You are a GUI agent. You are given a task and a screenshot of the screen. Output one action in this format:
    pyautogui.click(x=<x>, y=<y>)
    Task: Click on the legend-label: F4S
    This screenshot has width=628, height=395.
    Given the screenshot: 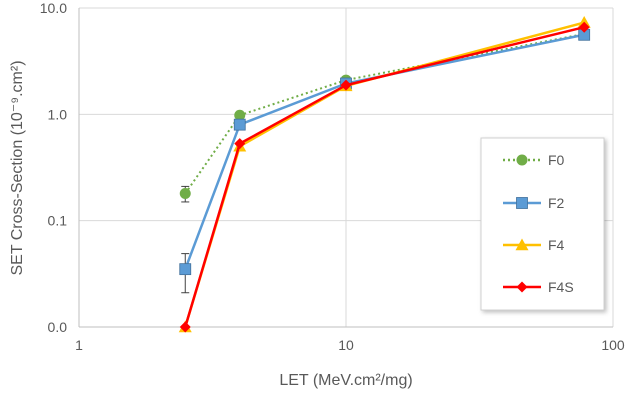 What is the action you would take?
    pyautogui.click(x=561, y=287)
    